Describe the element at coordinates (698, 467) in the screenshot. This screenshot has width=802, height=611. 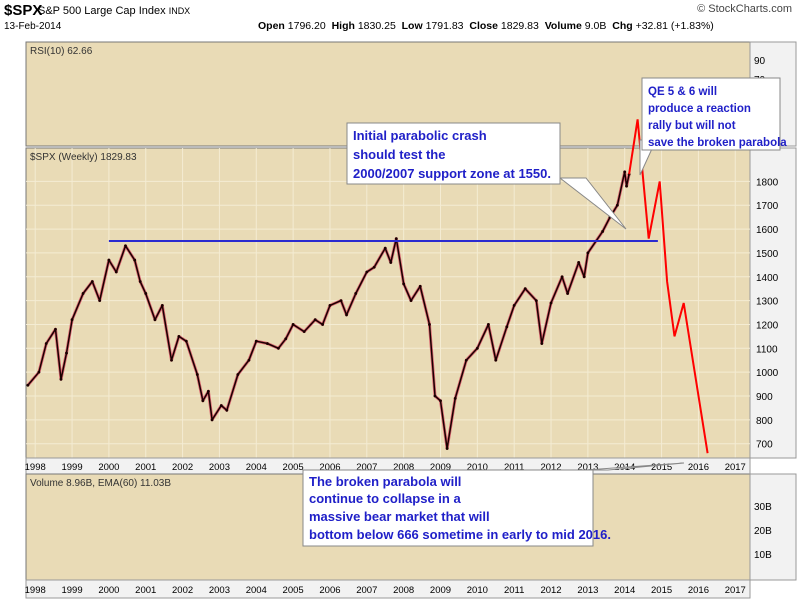
I see `x-tick-label: 2016` at that location.